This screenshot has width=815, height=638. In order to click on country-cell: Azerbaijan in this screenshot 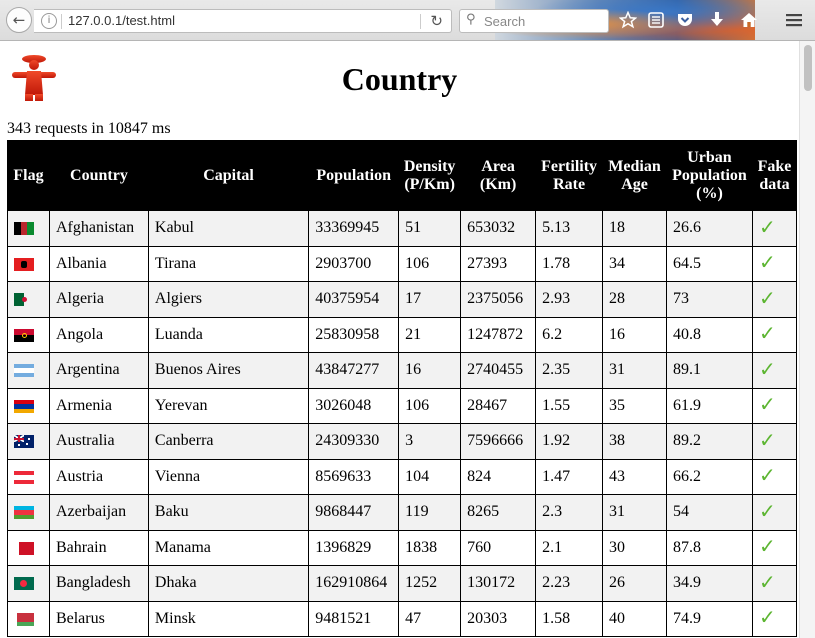, I will do `click(98, 512)`.